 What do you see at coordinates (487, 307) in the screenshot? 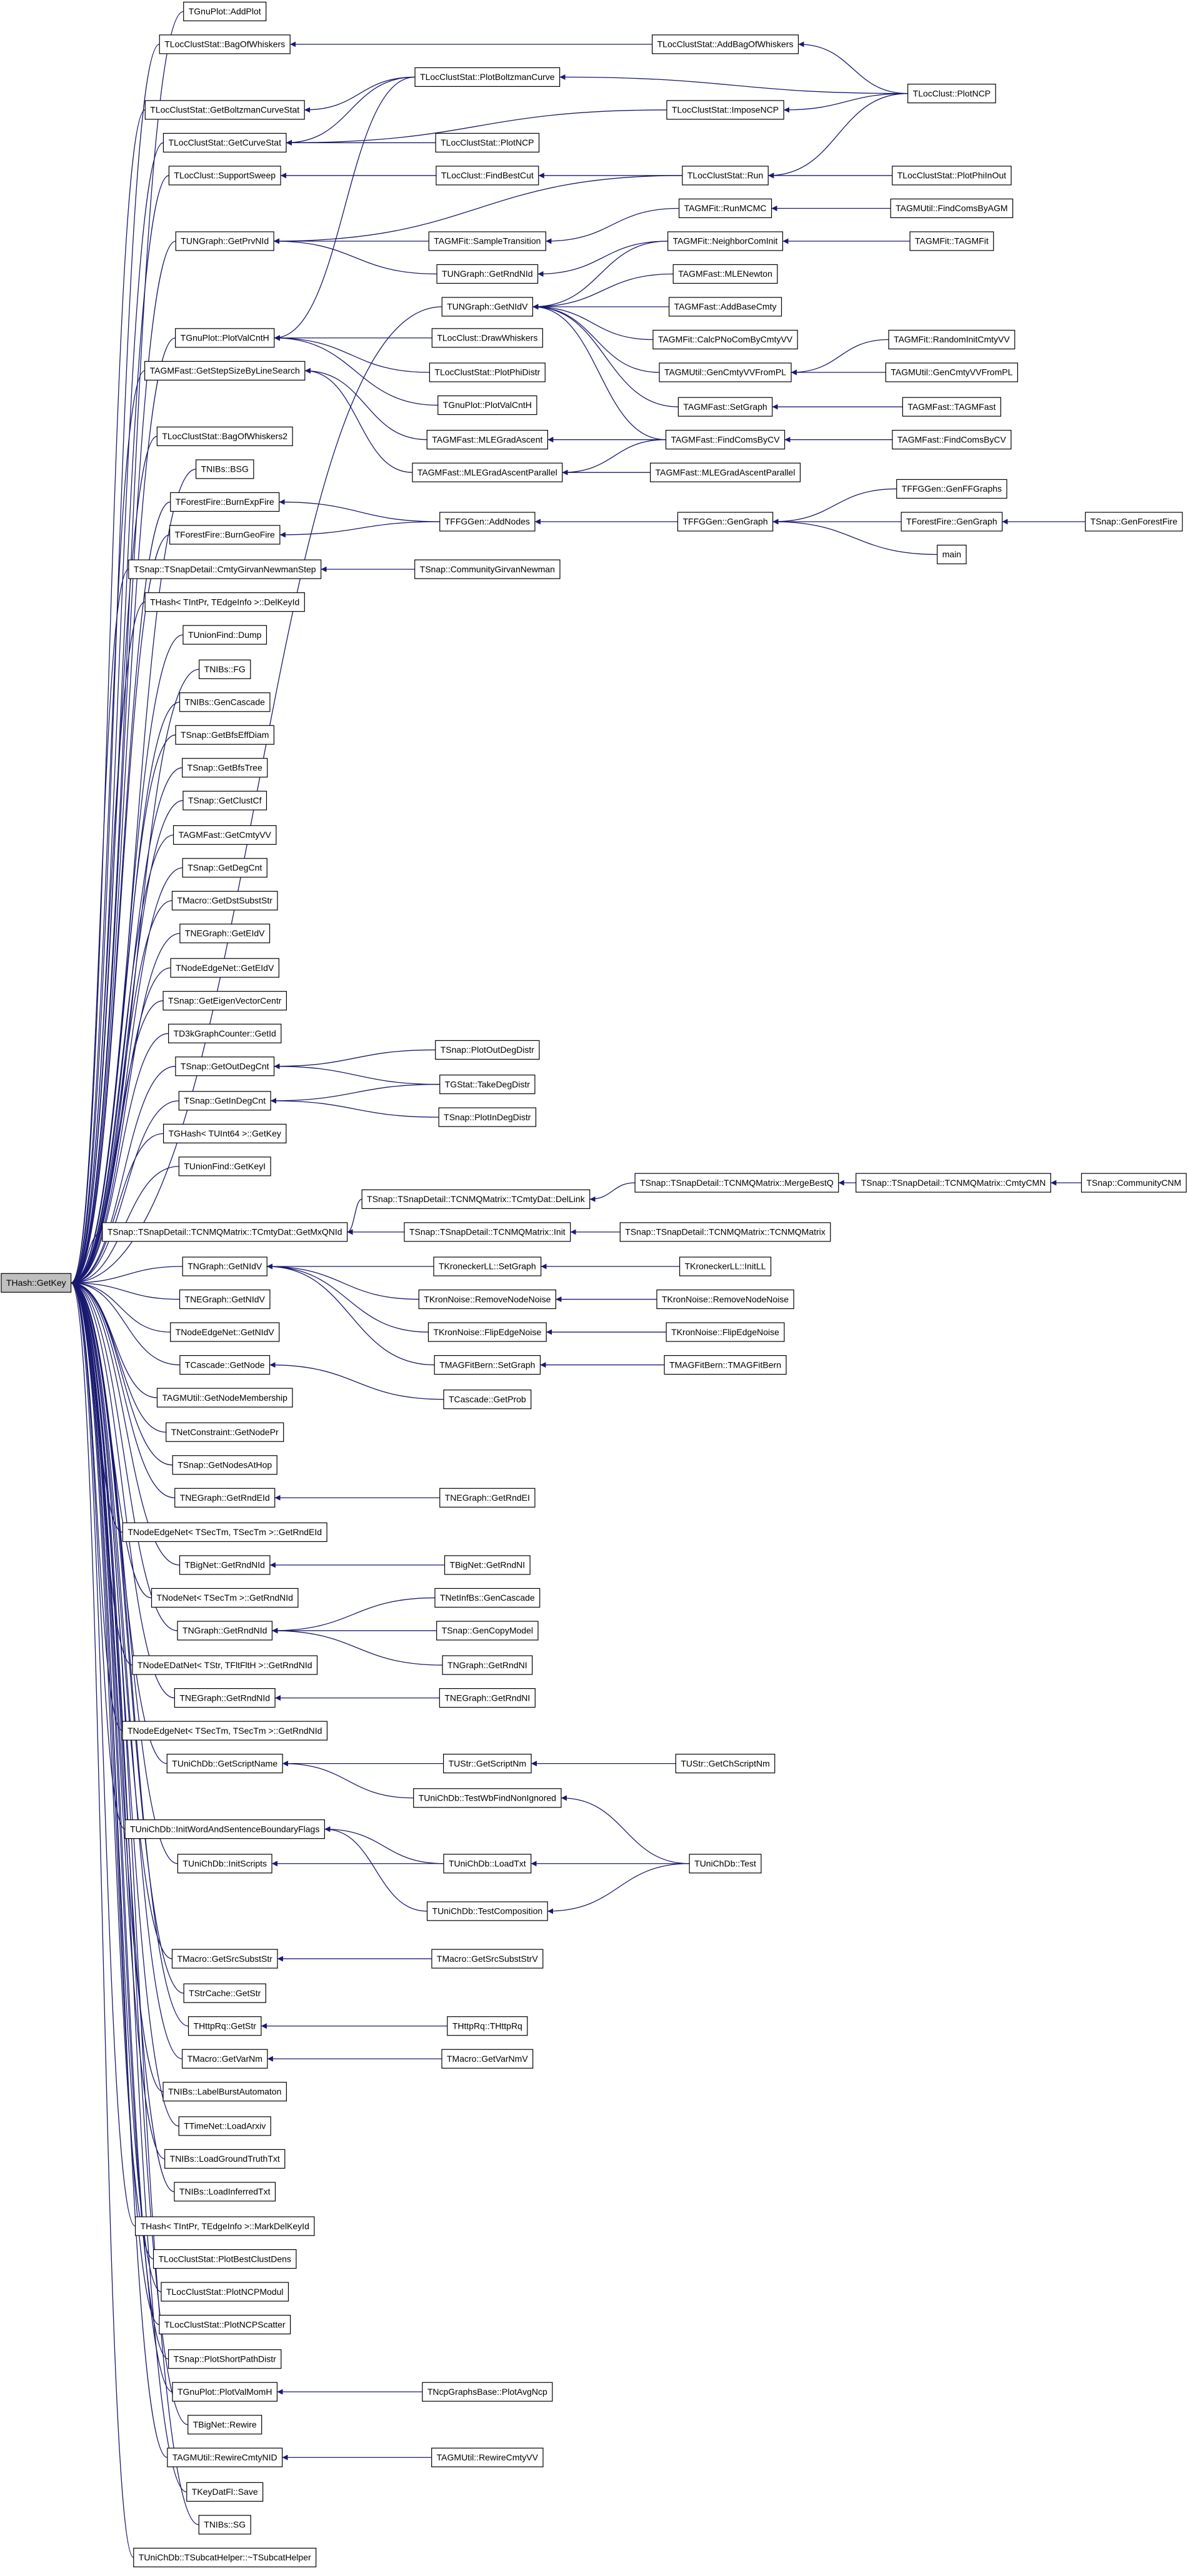
I see `node-label: TUNGraph::GetNIdV` at bounding box center [487, 307].